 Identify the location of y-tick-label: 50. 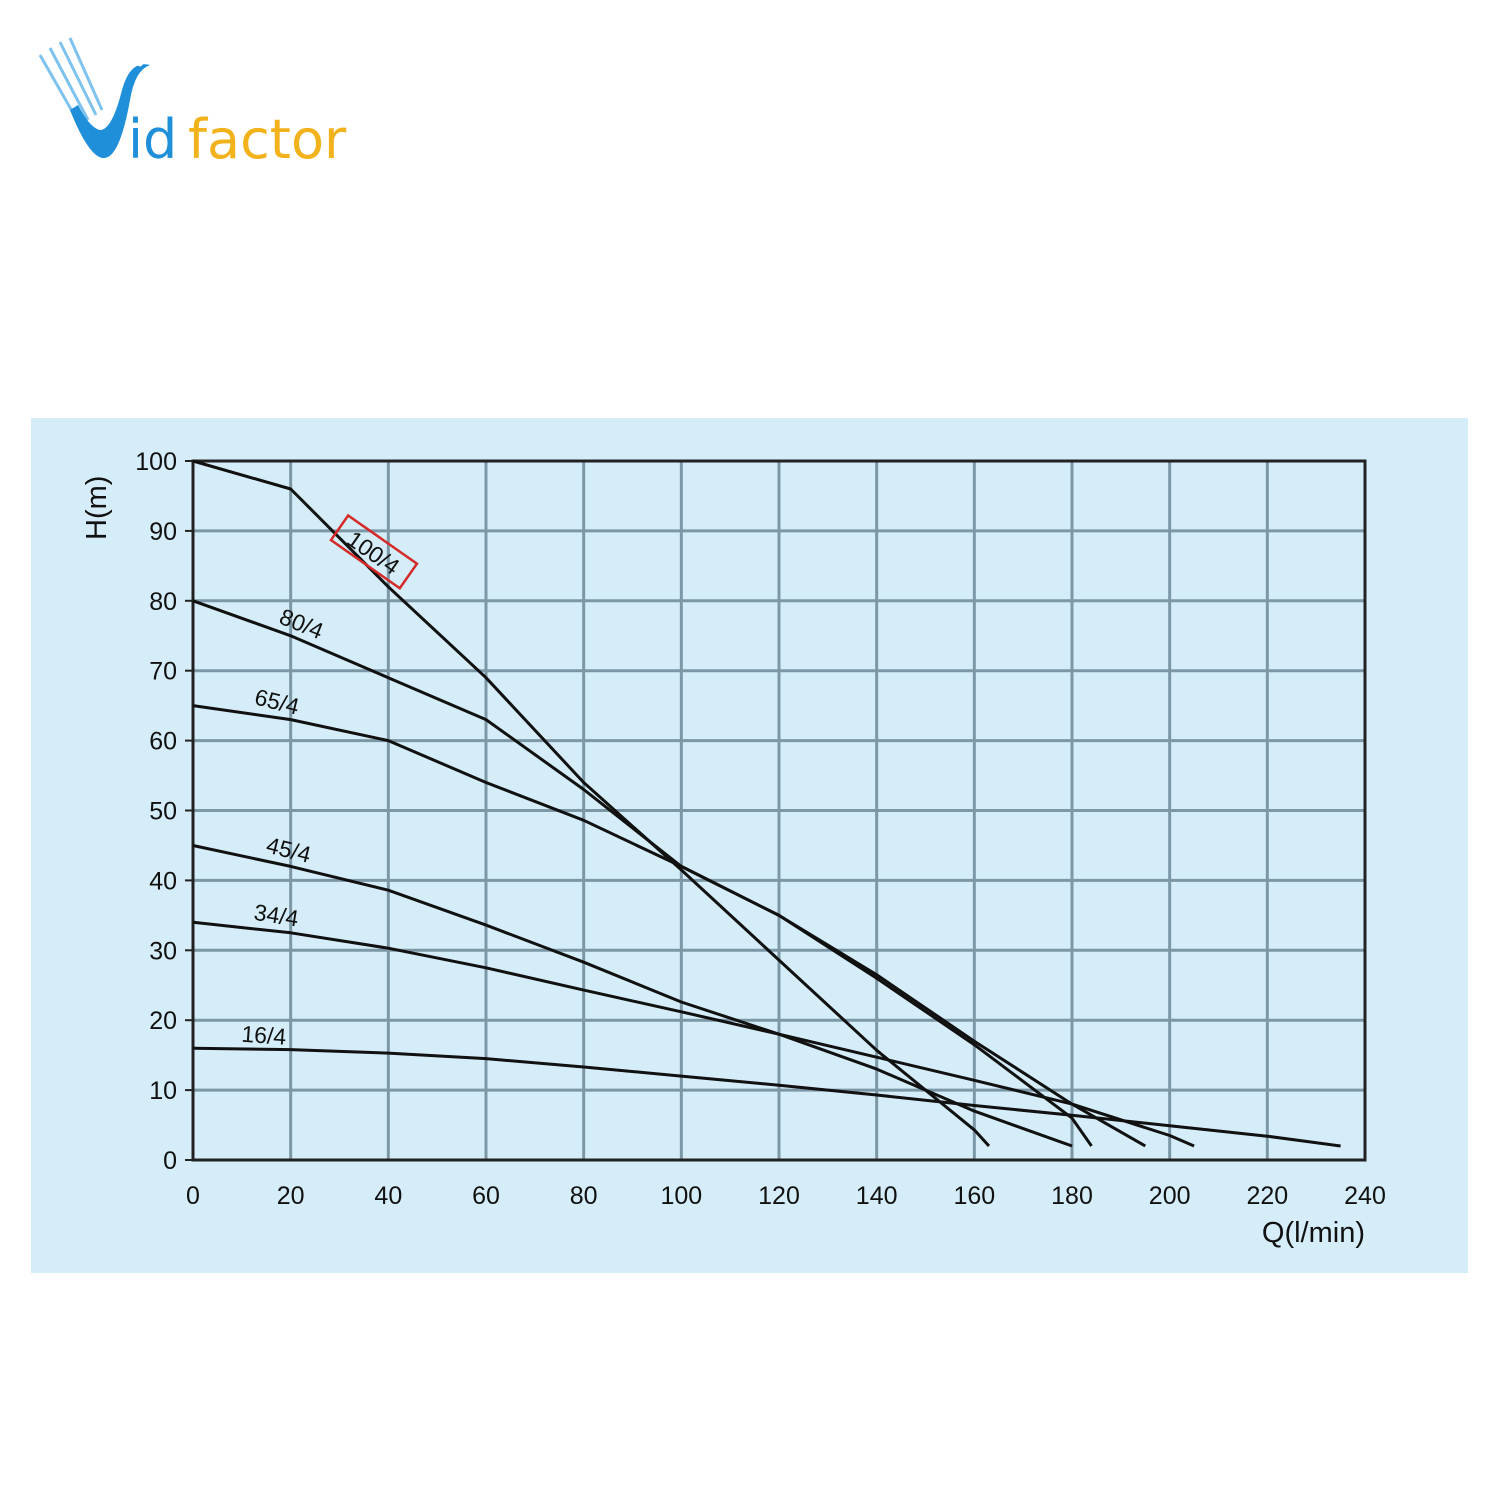
(163, 812).